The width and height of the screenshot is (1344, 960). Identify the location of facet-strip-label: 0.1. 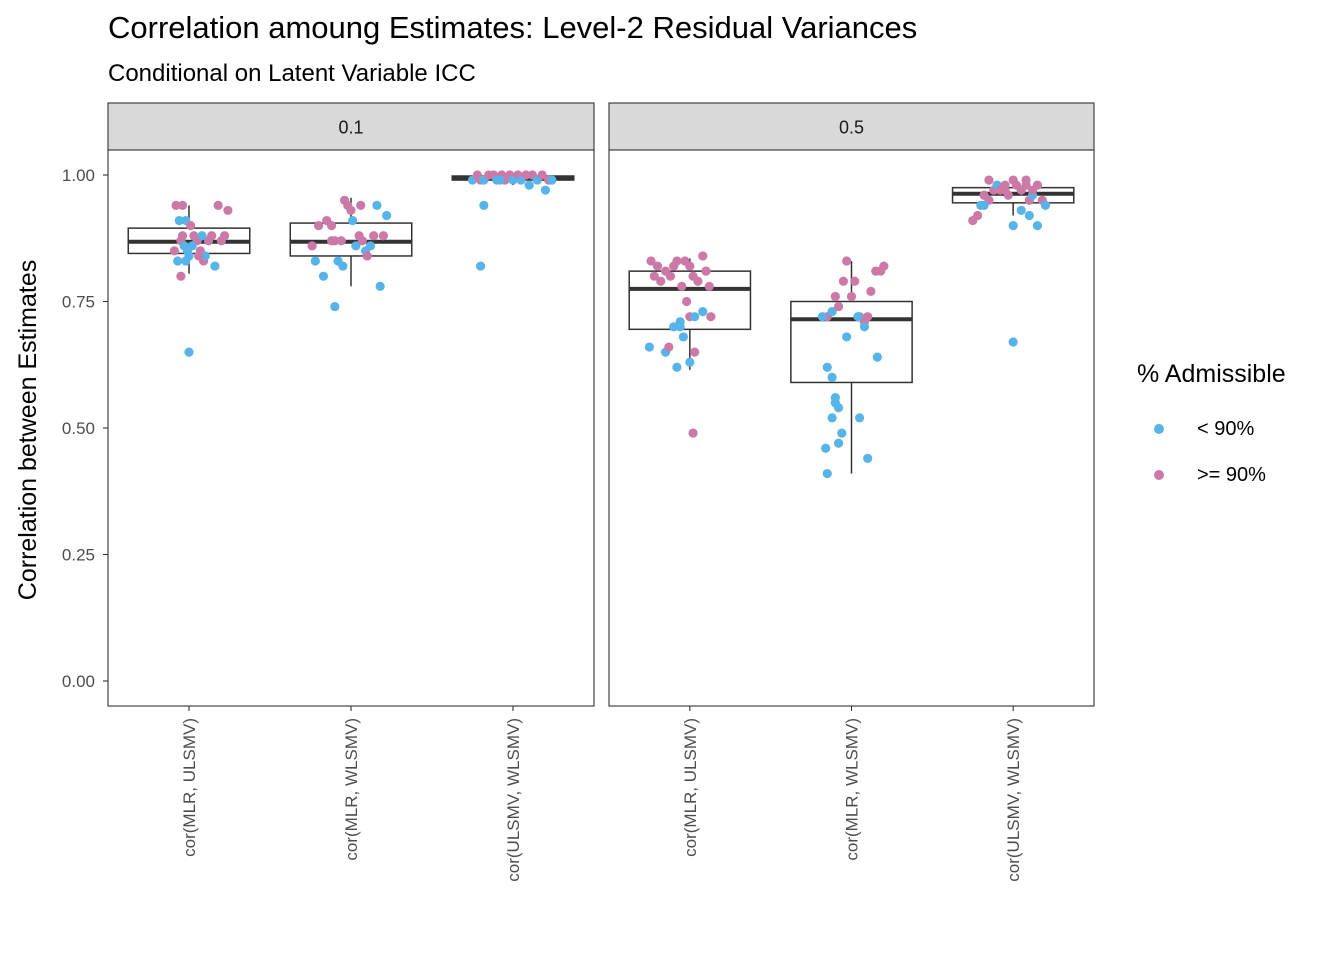
(350, 128).